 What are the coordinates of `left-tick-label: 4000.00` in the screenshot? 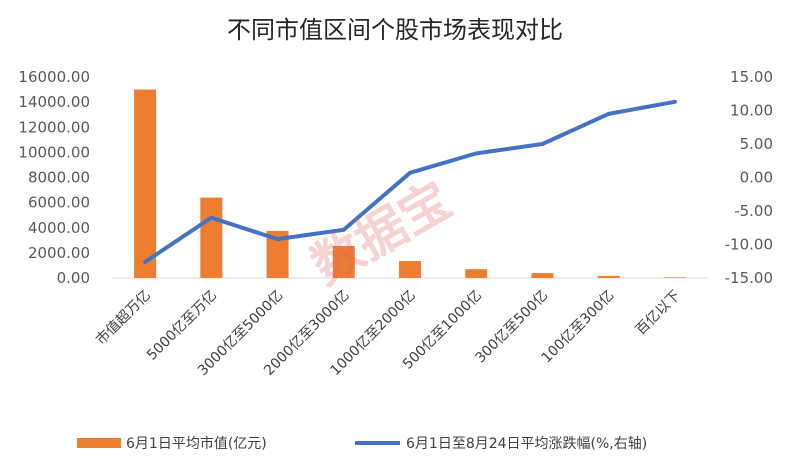 It's located at (59, 228).